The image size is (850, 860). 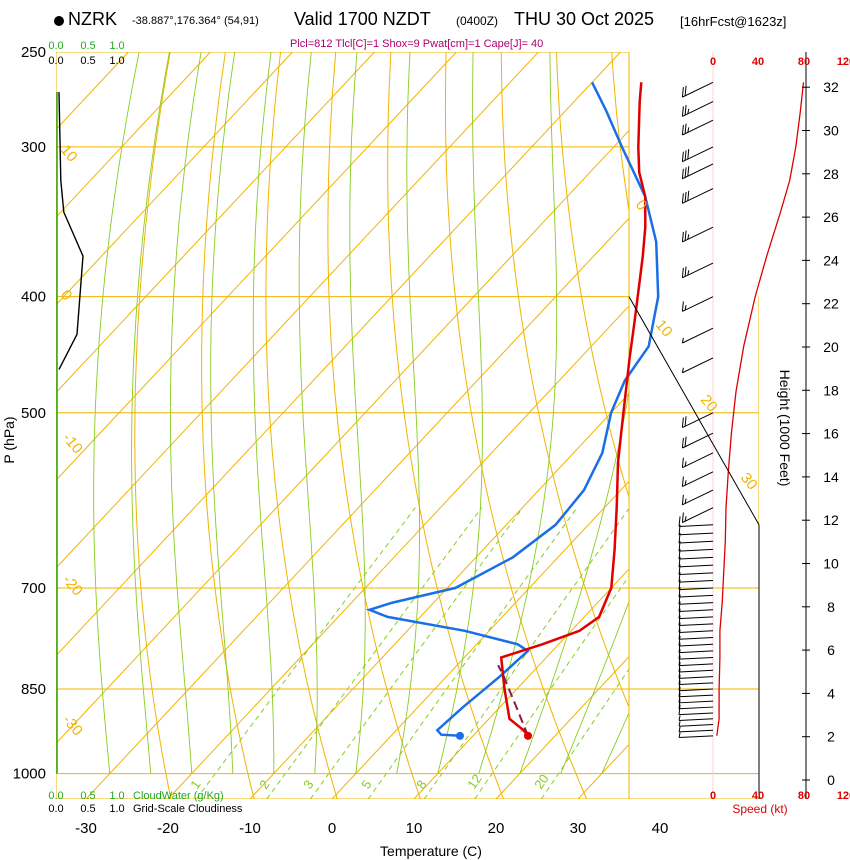 What do you see at coordinates (831, 780) in the screenshot?
I see `height-tick-label: 0` at bounding box center [831, 780].